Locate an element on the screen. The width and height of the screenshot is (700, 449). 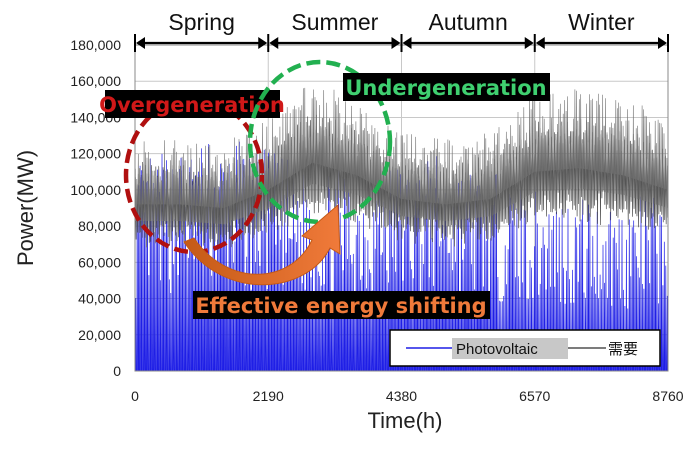
y-tick-label: 180,000 is located at coordinates (95, 45).